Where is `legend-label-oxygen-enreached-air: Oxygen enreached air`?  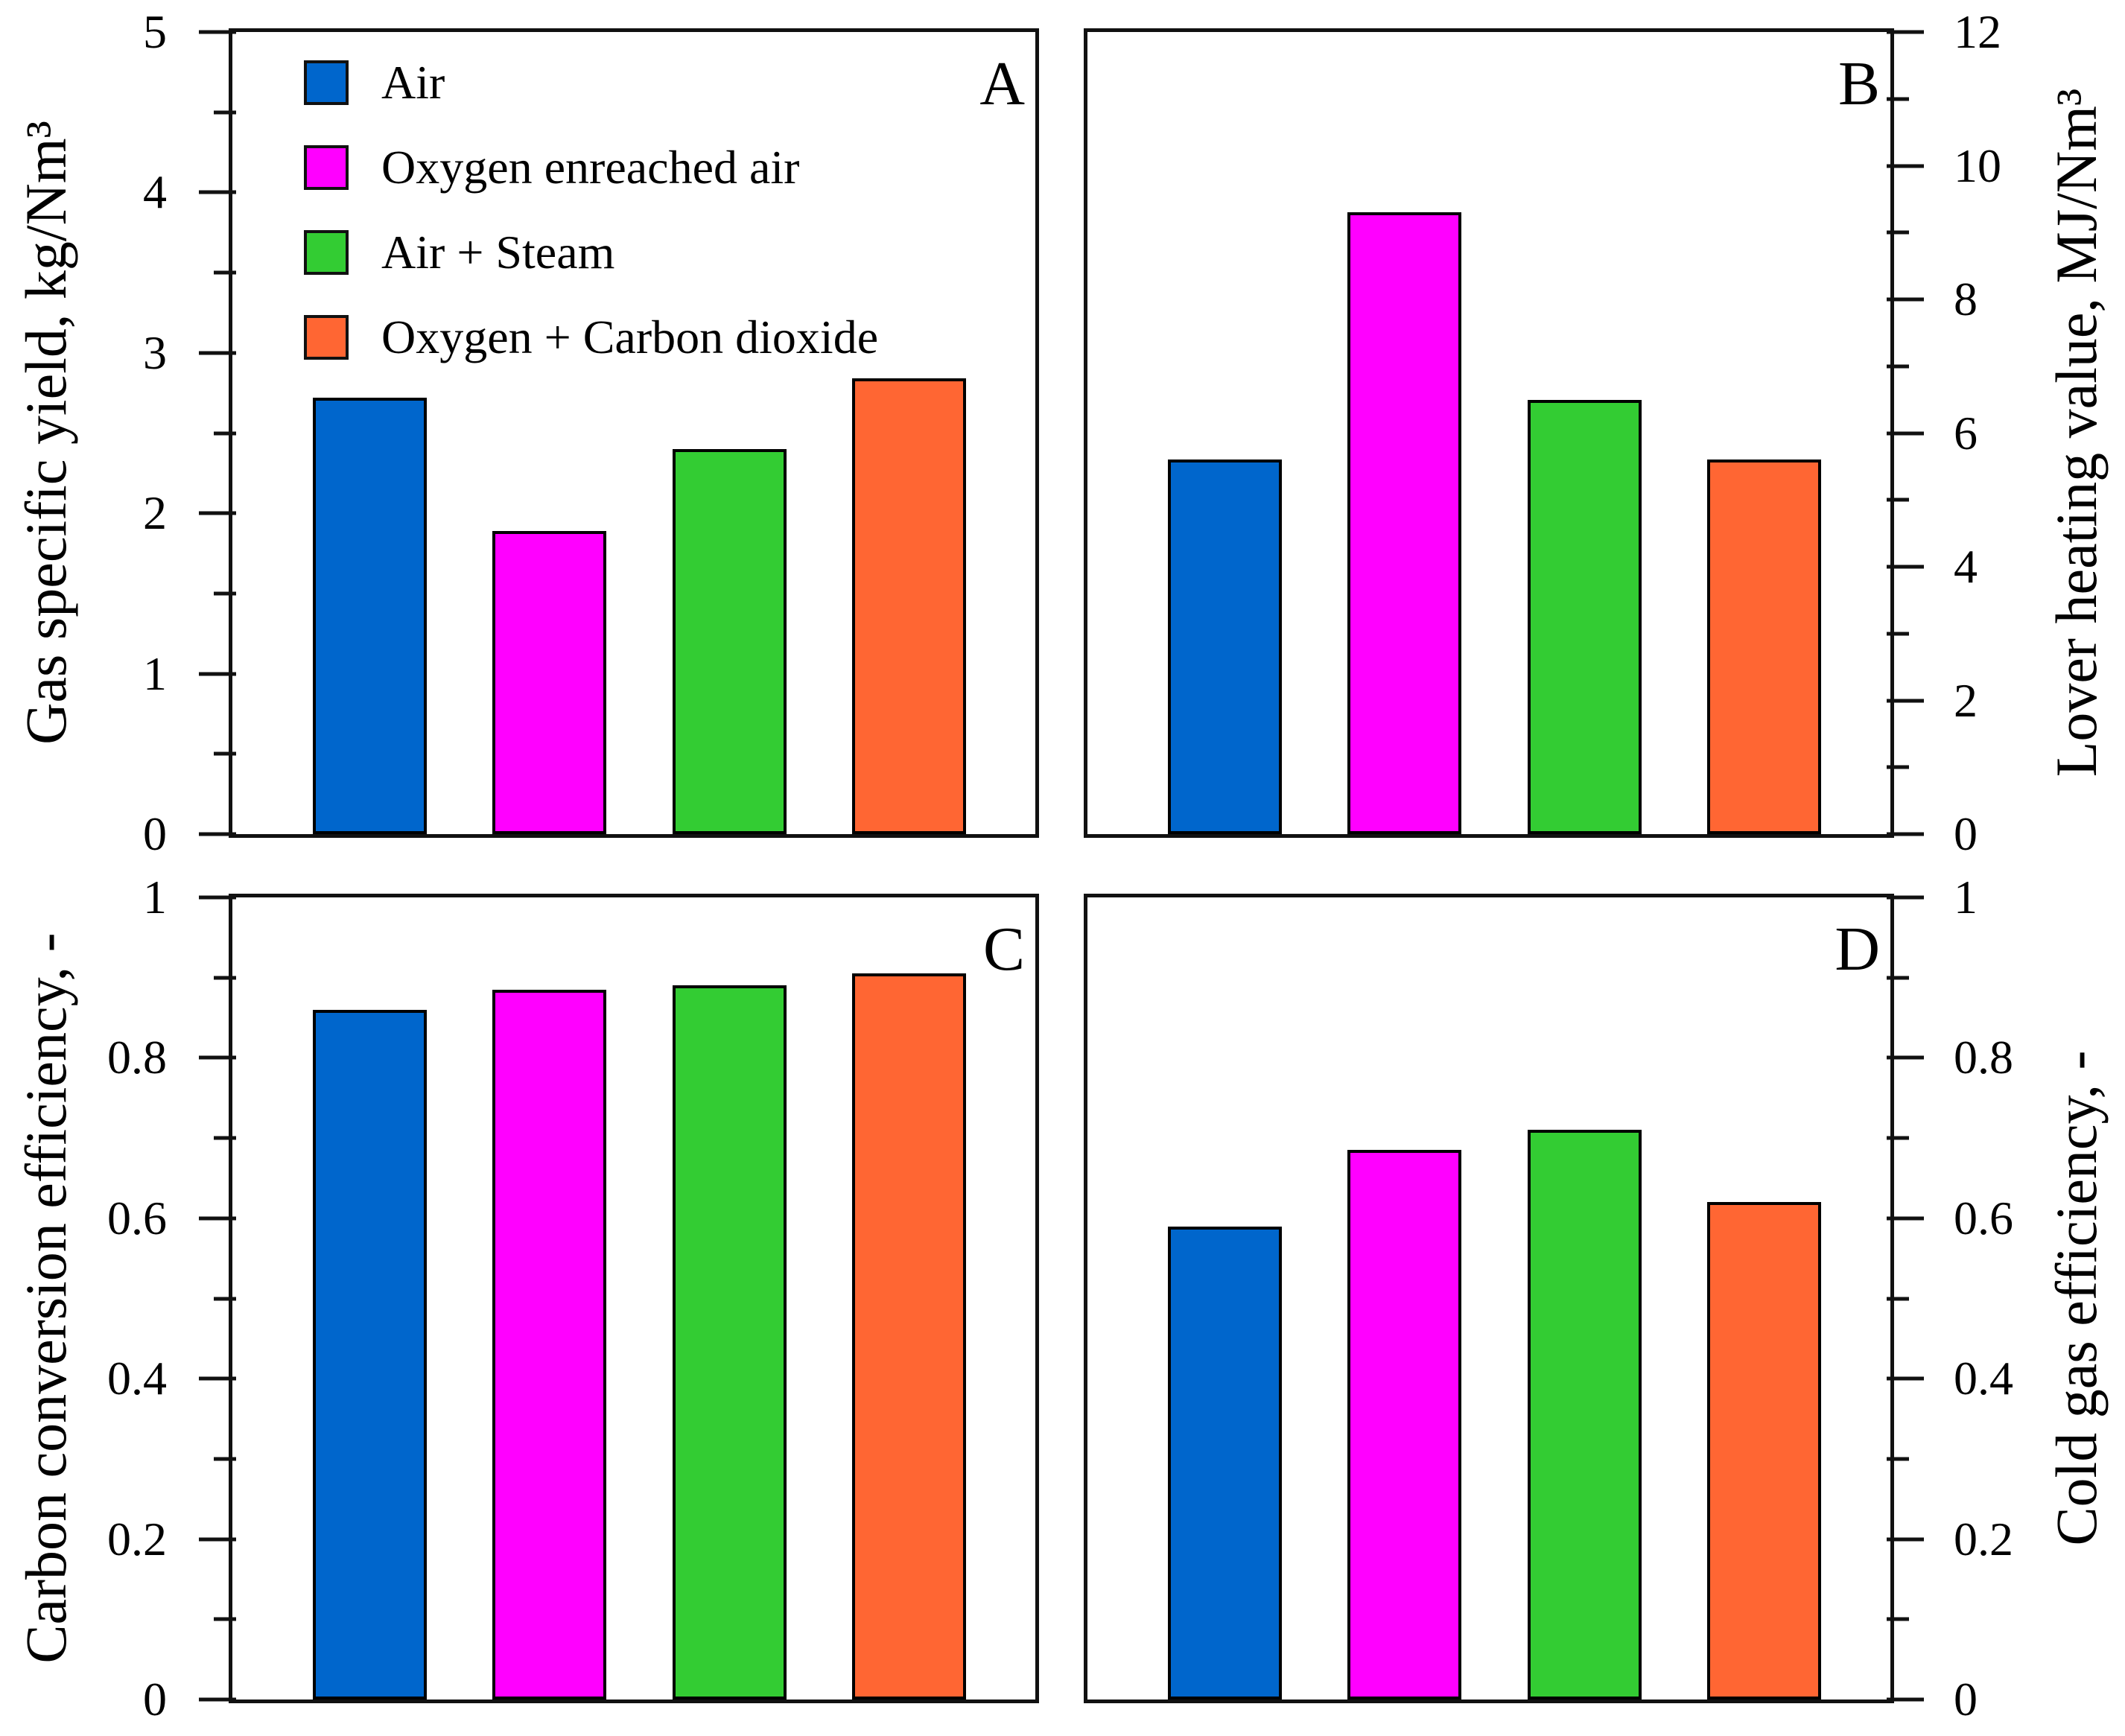
legend-label-oxygen-enreached-air: Oxygen enreached air is located at coordinates (590, 167).